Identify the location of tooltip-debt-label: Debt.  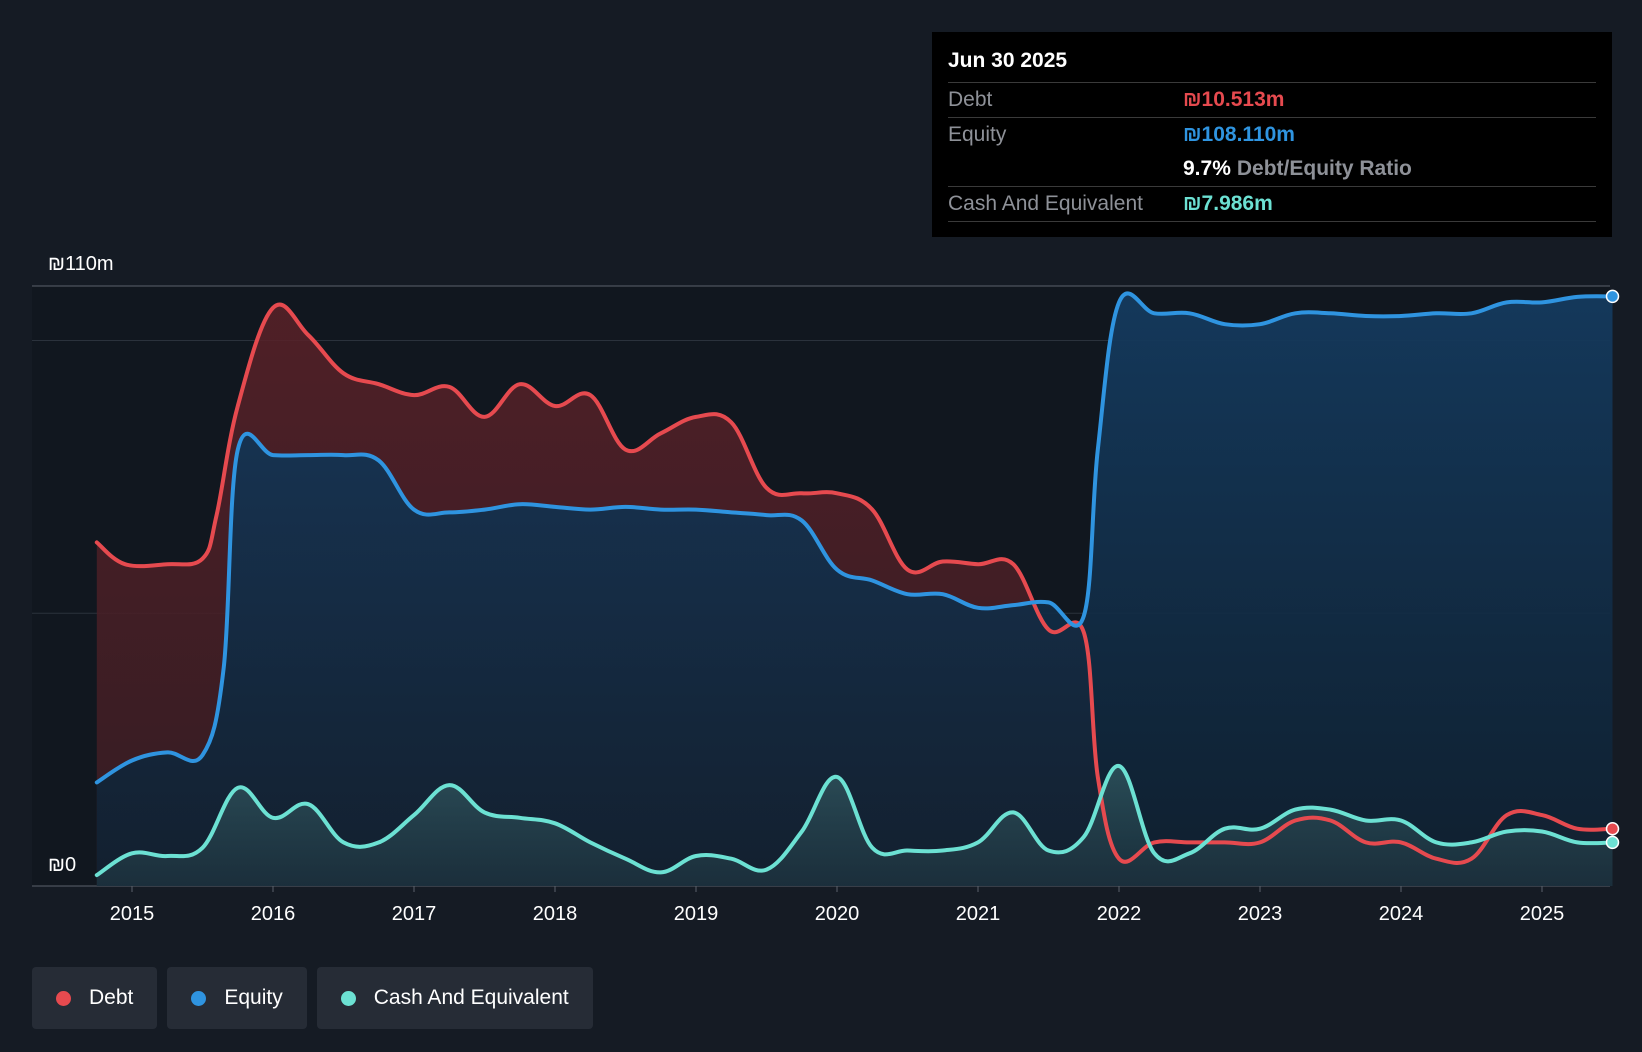
(970, 99).